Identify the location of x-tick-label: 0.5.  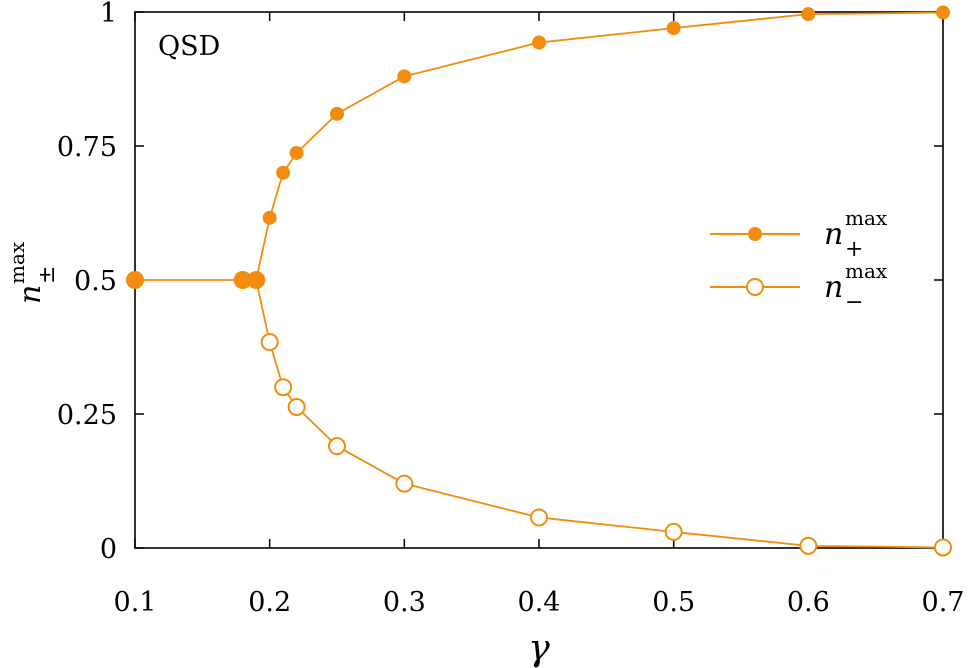
(673, 602).